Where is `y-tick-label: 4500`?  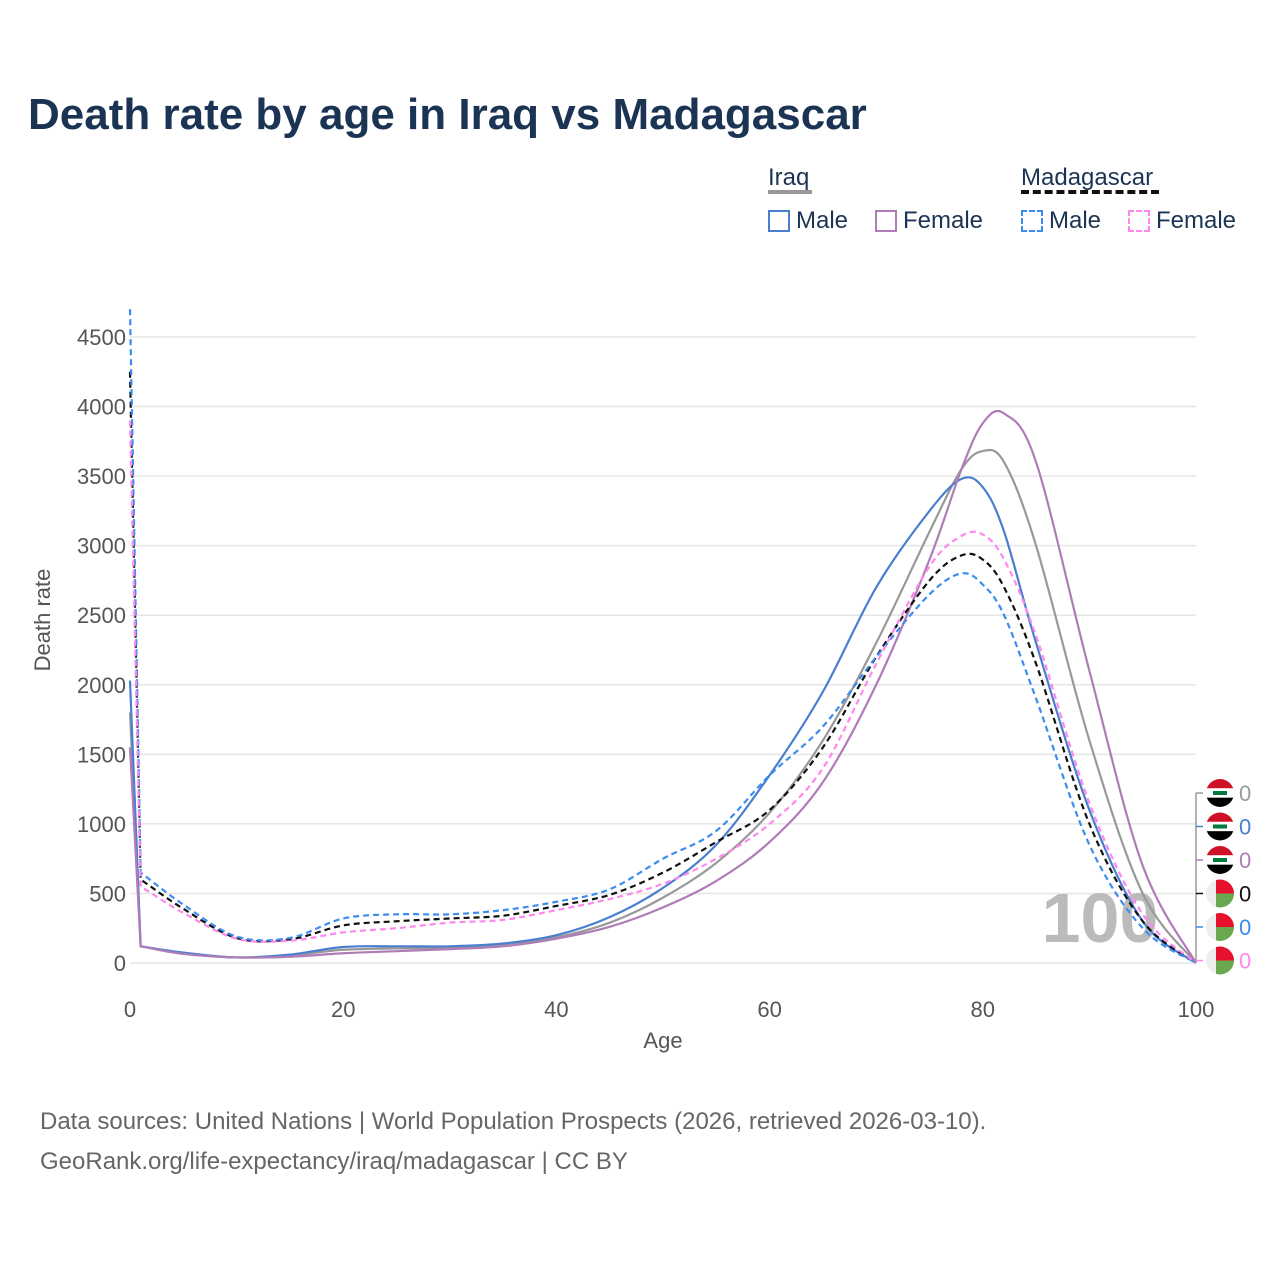
y-tick-label: 4500 is located at coordinates (101, 337).